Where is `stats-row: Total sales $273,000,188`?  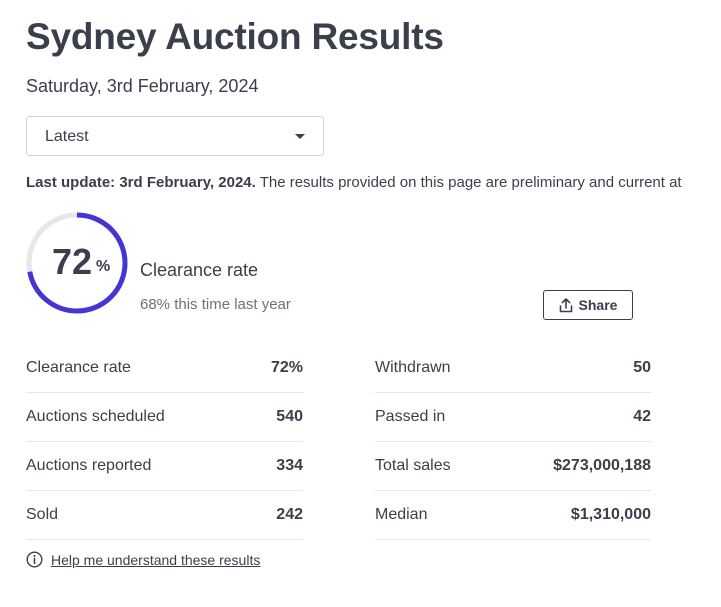 stats-row: Total sales $273,000,188 is located at coordinates (513, 466).